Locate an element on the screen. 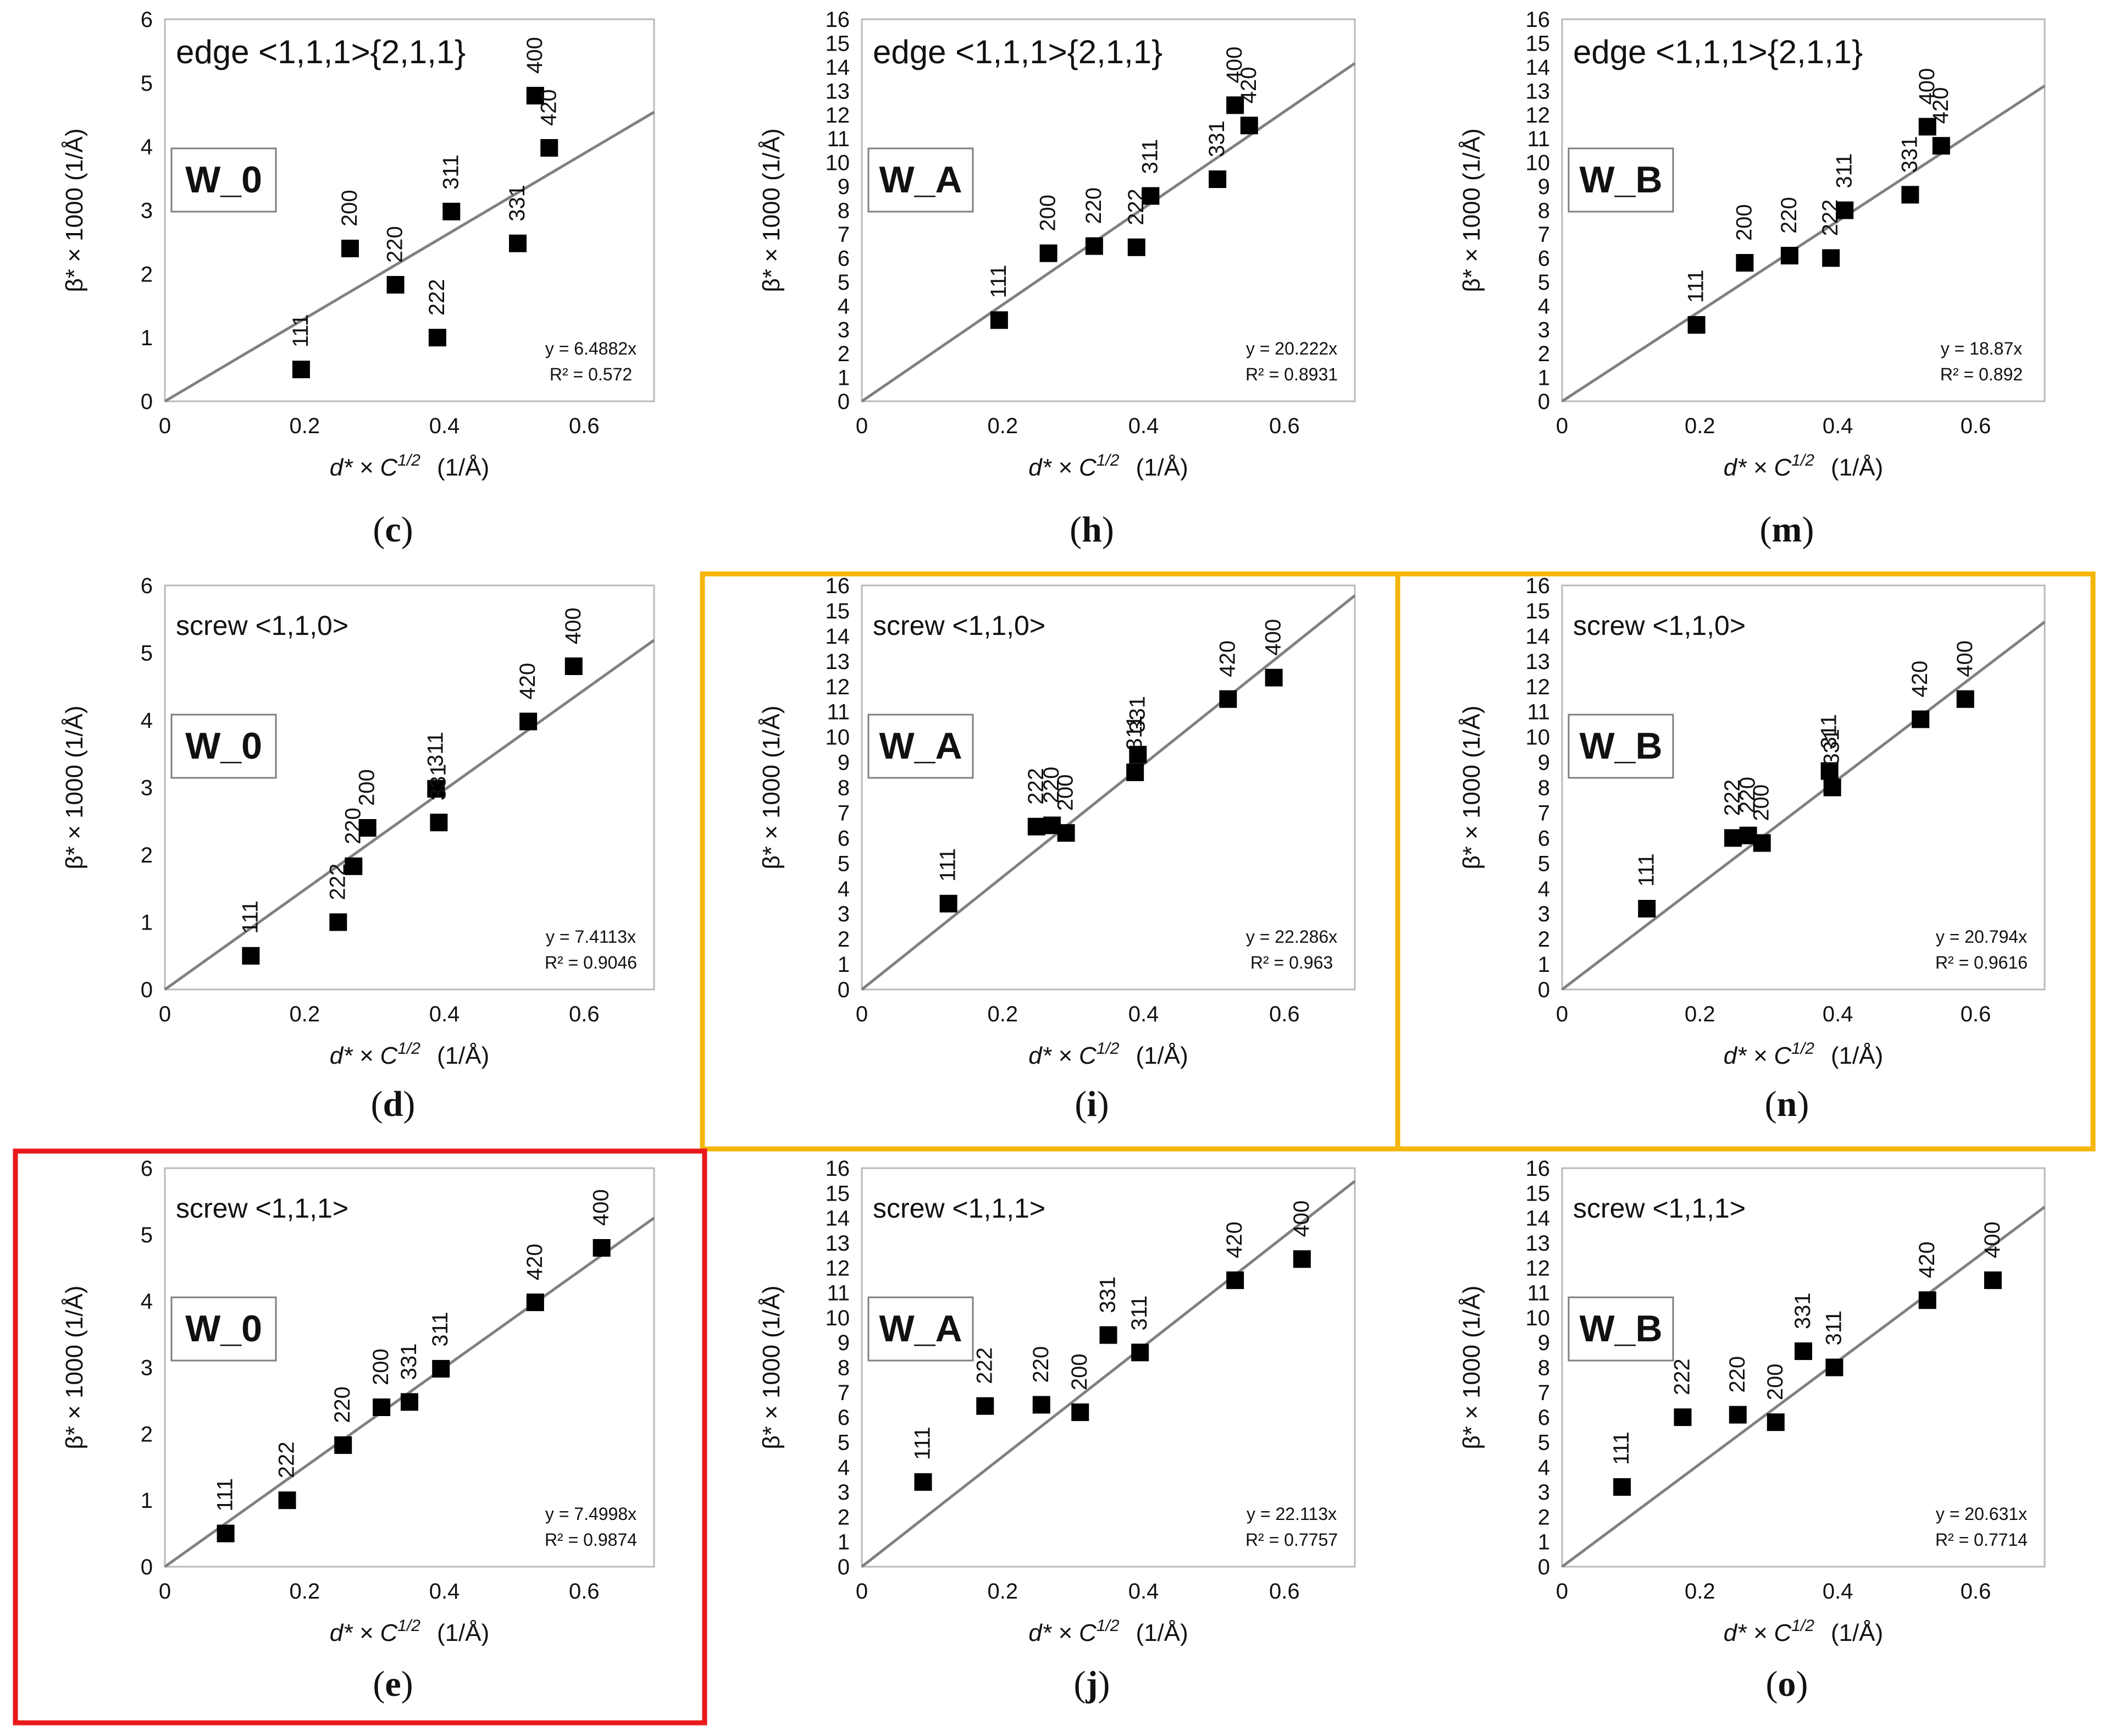 The image size is (2104, 1736). fit-equation: y = 6.4882x is located at coordinates (590, 348).